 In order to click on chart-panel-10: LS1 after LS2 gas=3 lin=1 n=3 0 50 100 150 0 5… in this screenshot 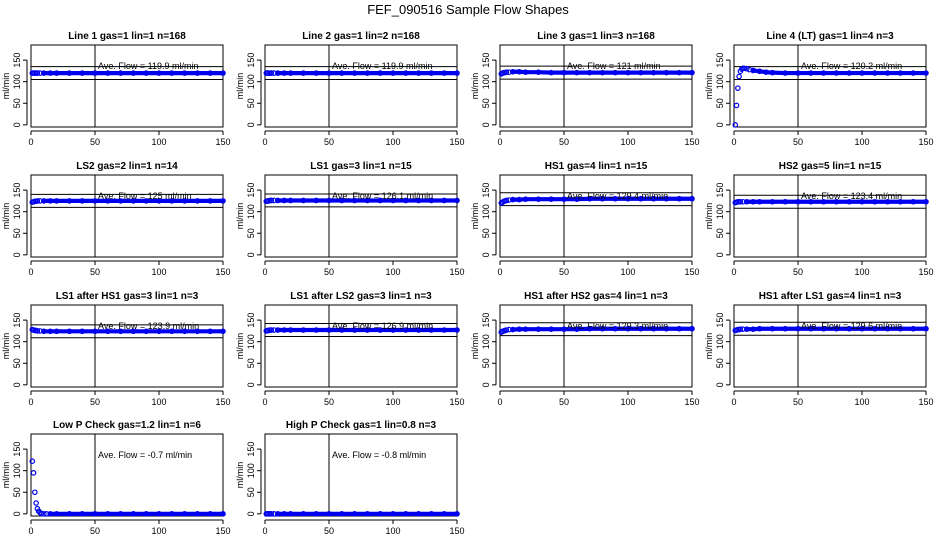, I will do `click(350, 349)`.